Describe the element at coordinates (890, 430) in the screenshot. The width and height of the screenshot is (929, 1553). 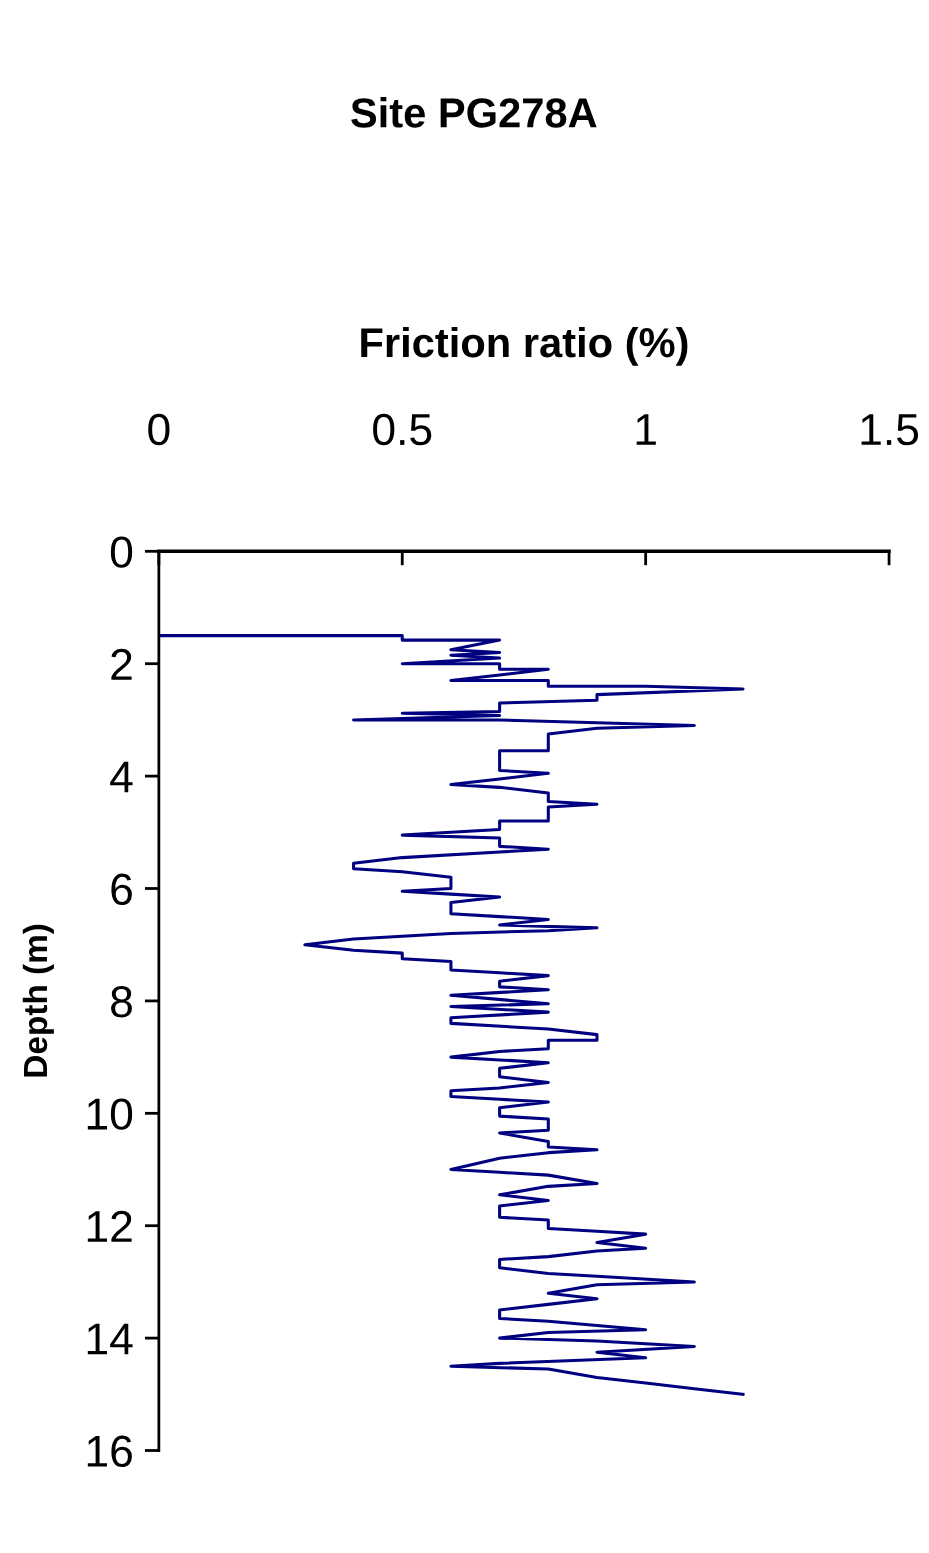
I see `x-tick-label: 1.5` at that location.